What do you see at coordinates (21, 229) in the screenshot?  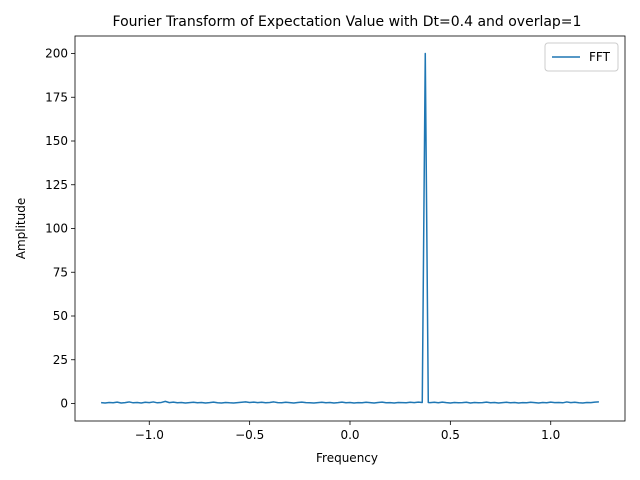 I see `y-axis-label: Amplitude` at bounding box center [21, 229].